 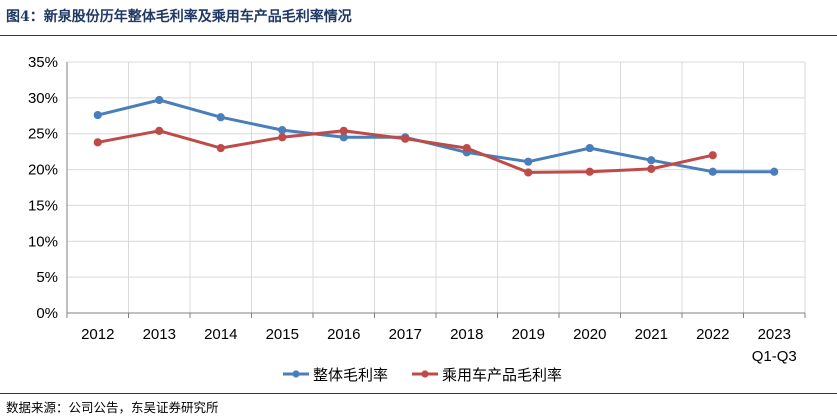 I want to click on y-tick-label: 20%, so click(x=43, y=170).